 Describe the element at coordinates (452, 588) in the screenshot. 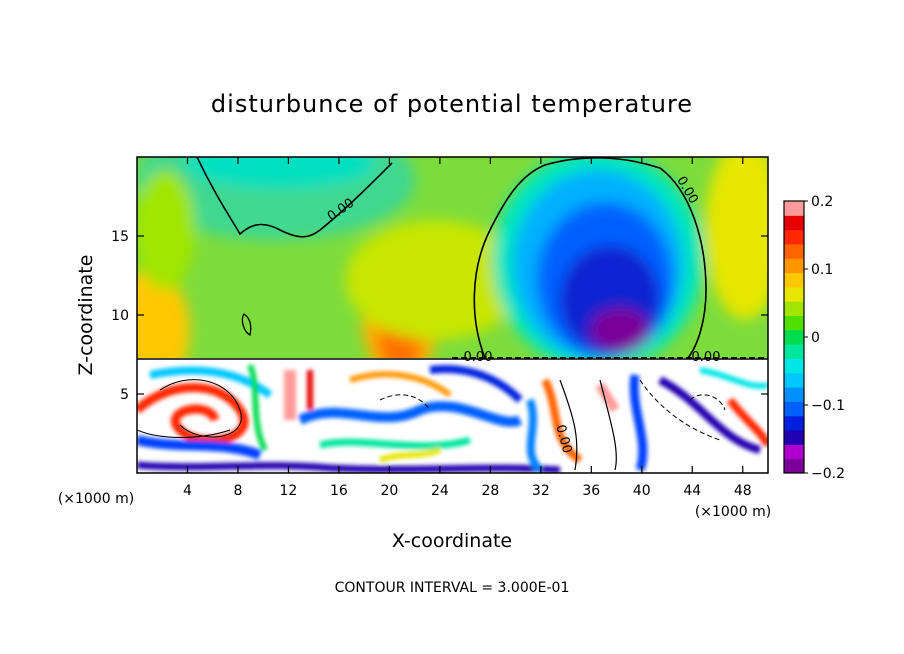

I see `contour-interval-note: CONTOUR INTERVAL = 3.000E-01` at that location.